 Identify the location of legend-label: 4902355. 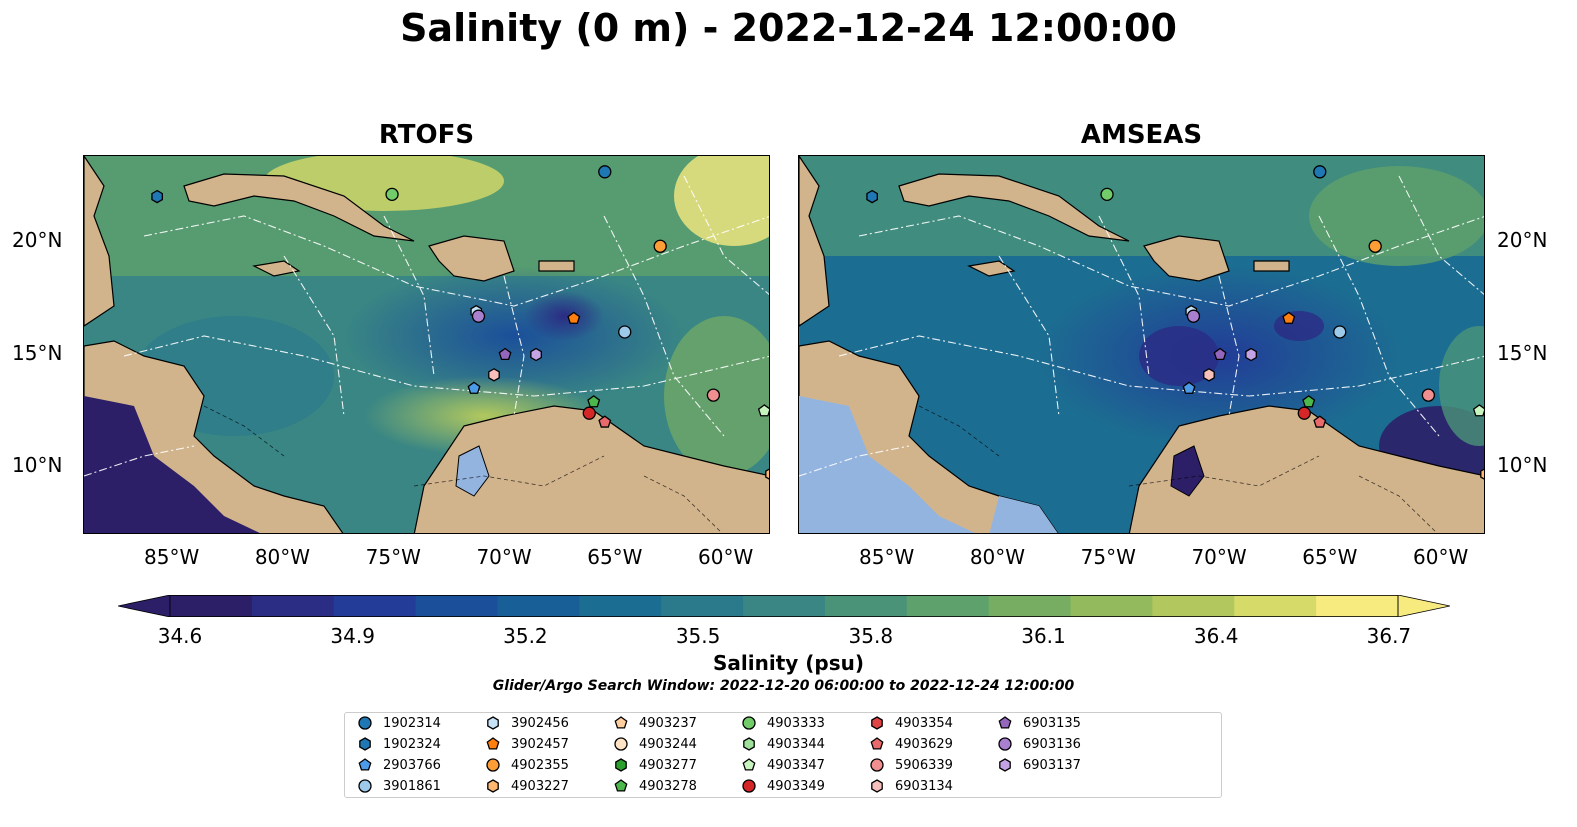
(540, 765).